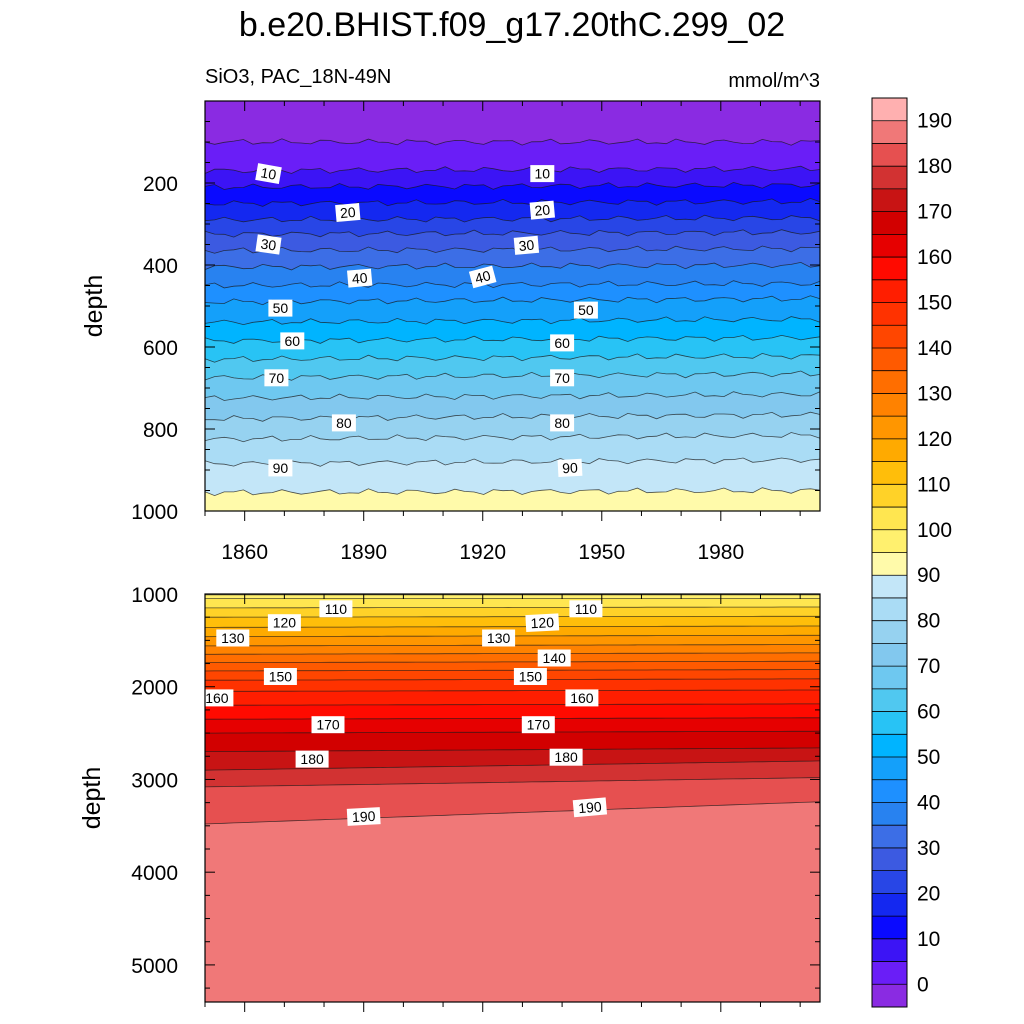 This screenshot has width=1024, height=1024. Describe the element at coordinates (933, 484) in the screenshot. I see `colorbar-tick-label: 110` at that location.